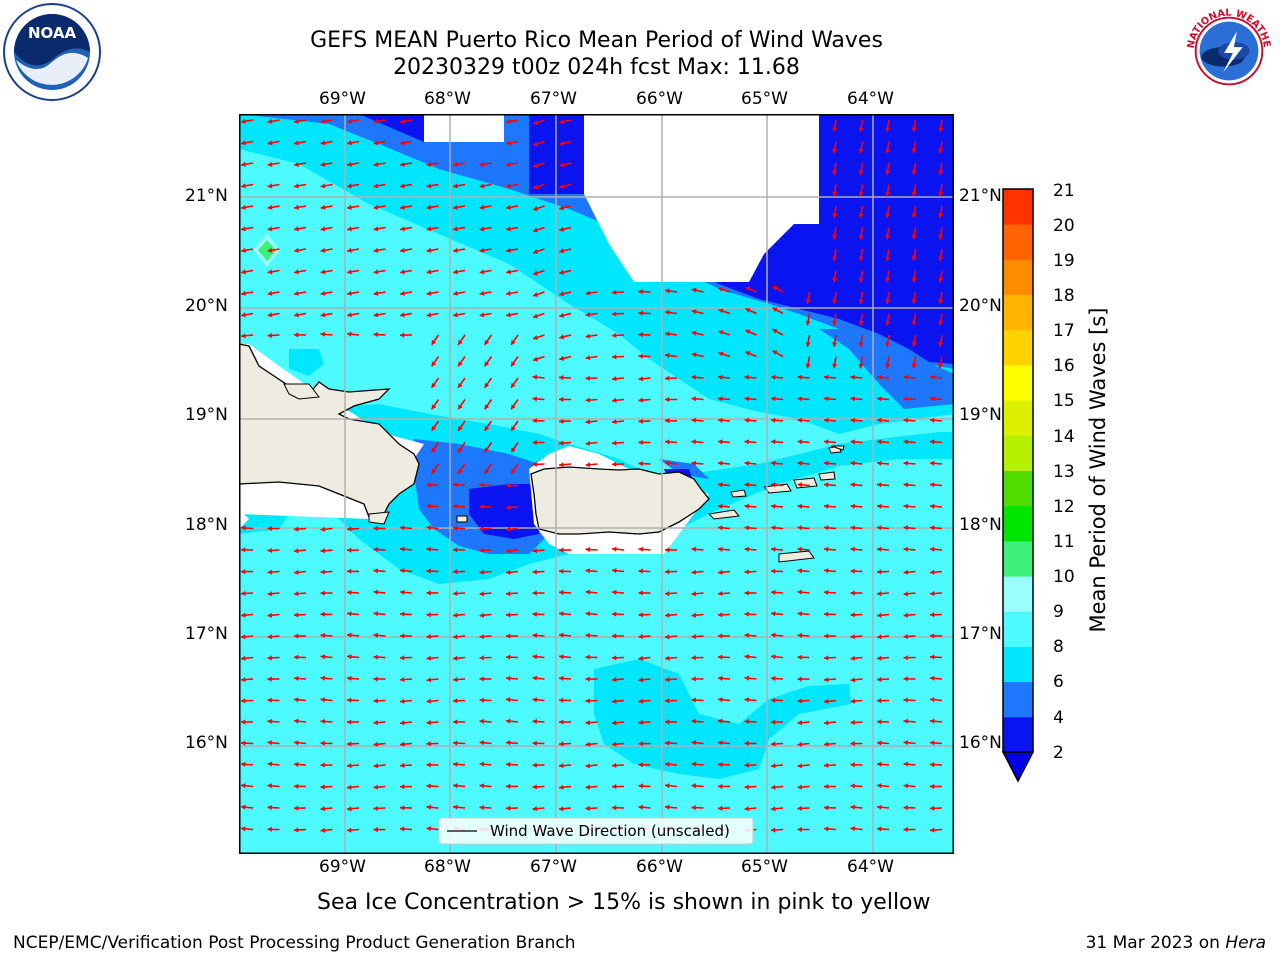 This screenshot has height=960, width=1280. What do you see at coordinates (980, 415) in the screenshot?
I see `right-lat-label: 19°N` at bounding box center [980, 415].